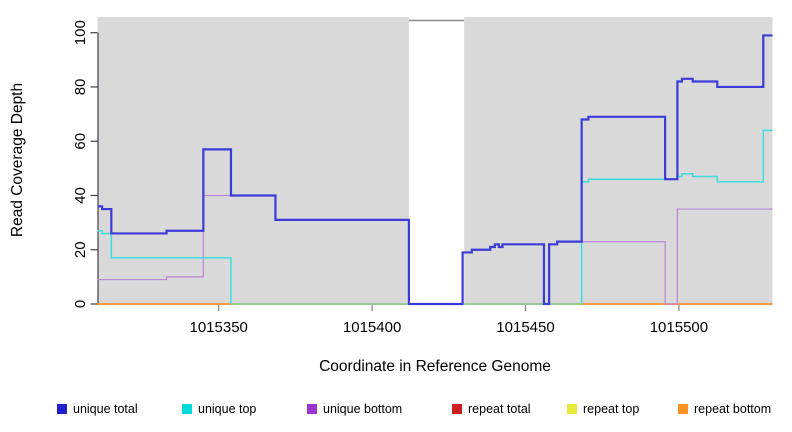 This screenshot has height=432, width=792. Describe the element at coordinates (62, 409) in the screenshot. I see `legend-swatch-unique-total` at that location.